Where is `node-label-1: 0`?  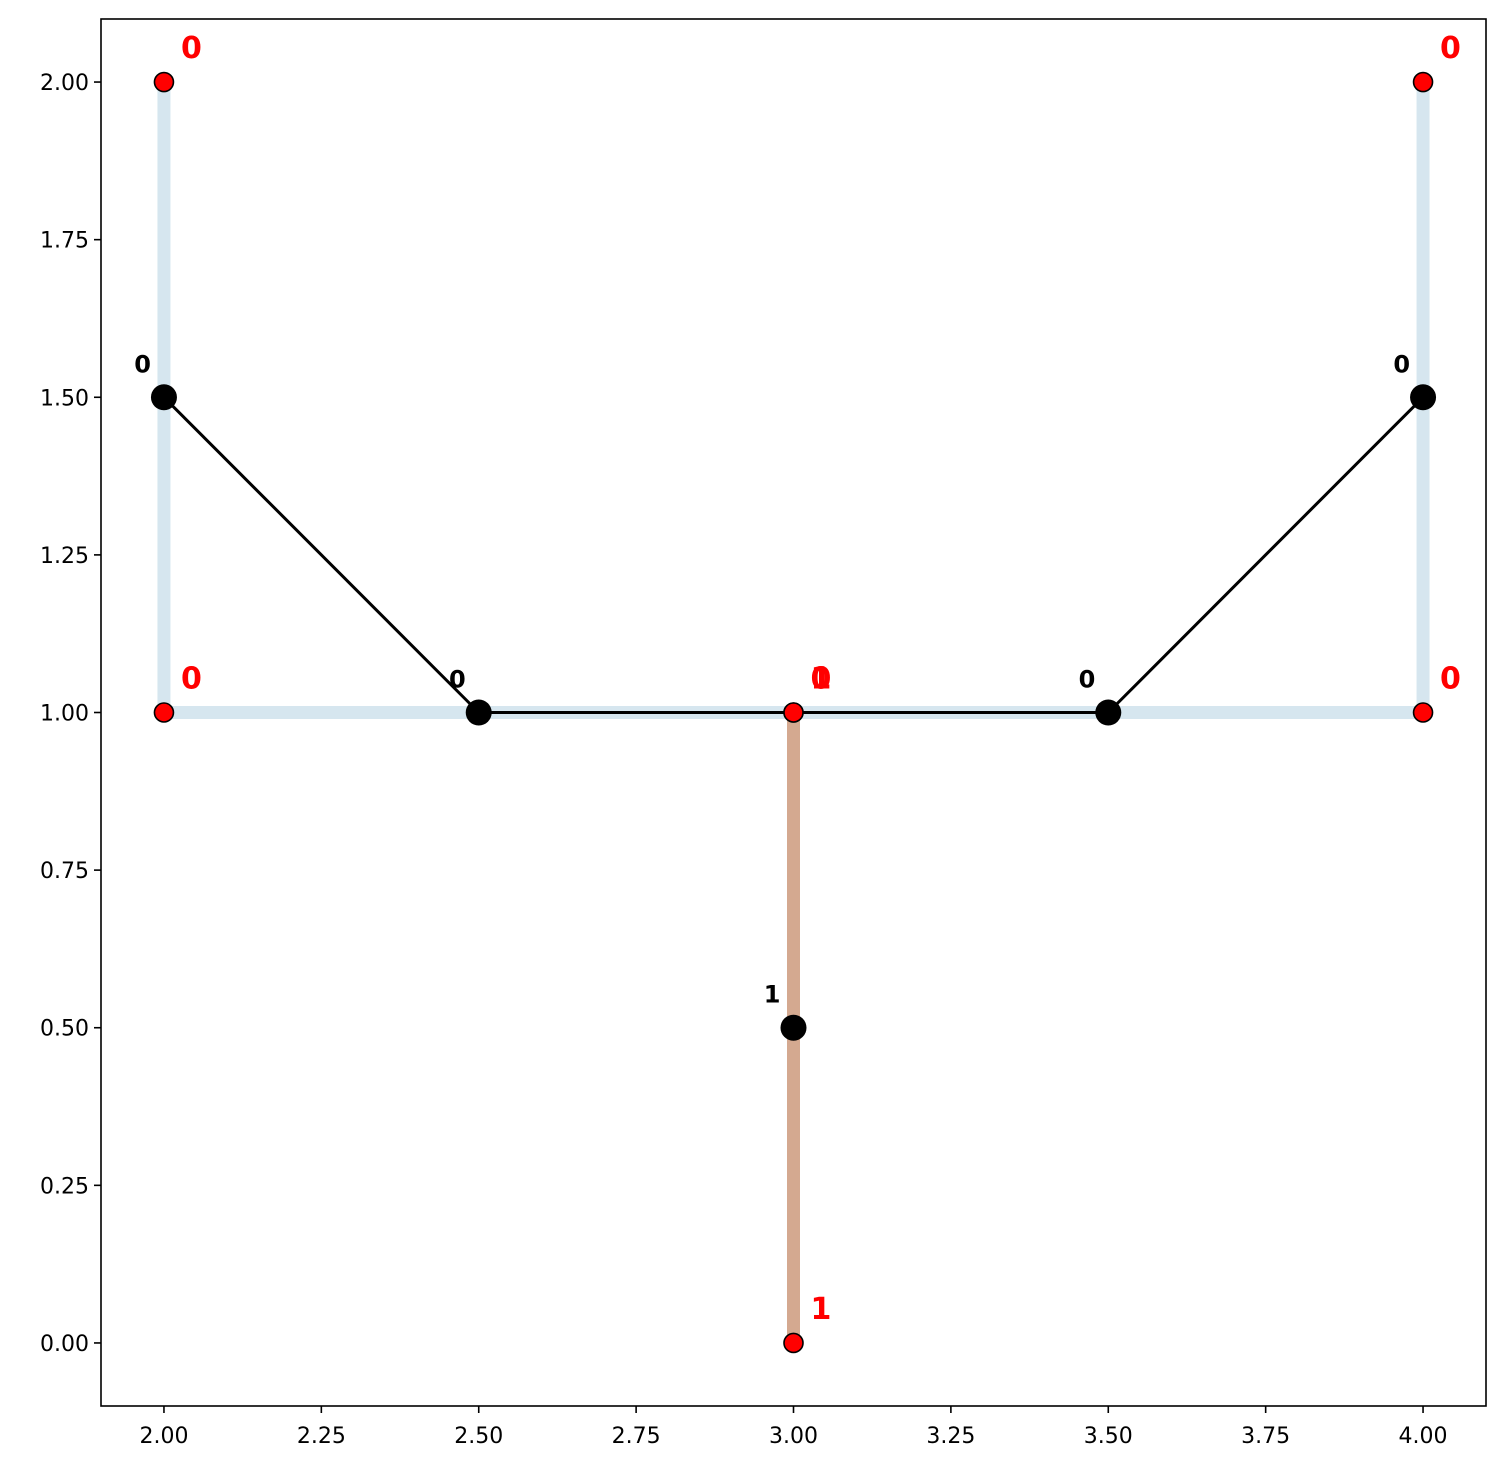
node-label-1: 0 is located at coordinates (457, 680).